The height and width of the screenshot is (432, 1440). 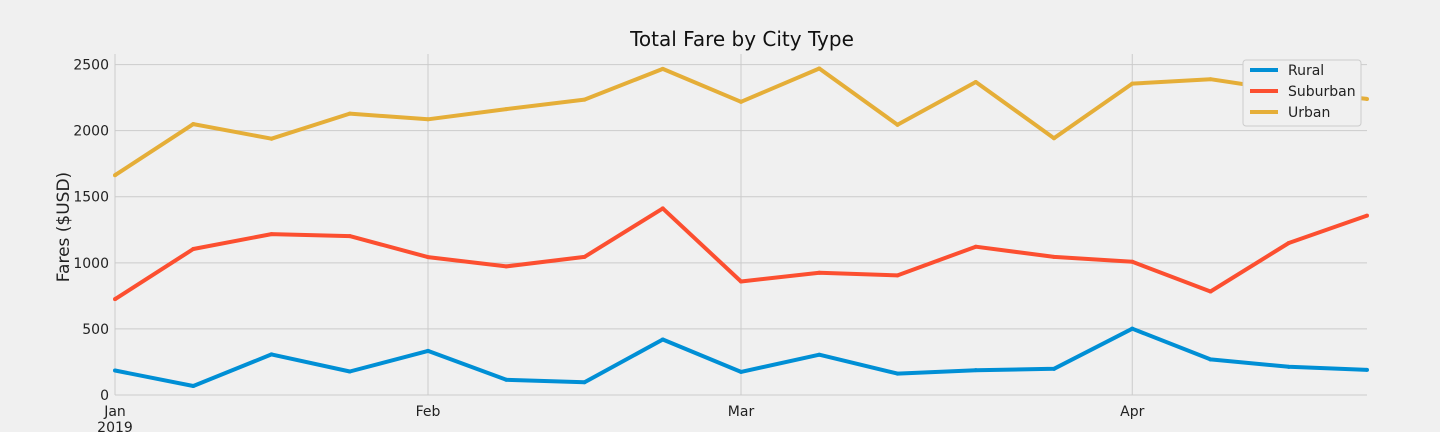 I want to click on legend-box, so click(x=1302, y=93).